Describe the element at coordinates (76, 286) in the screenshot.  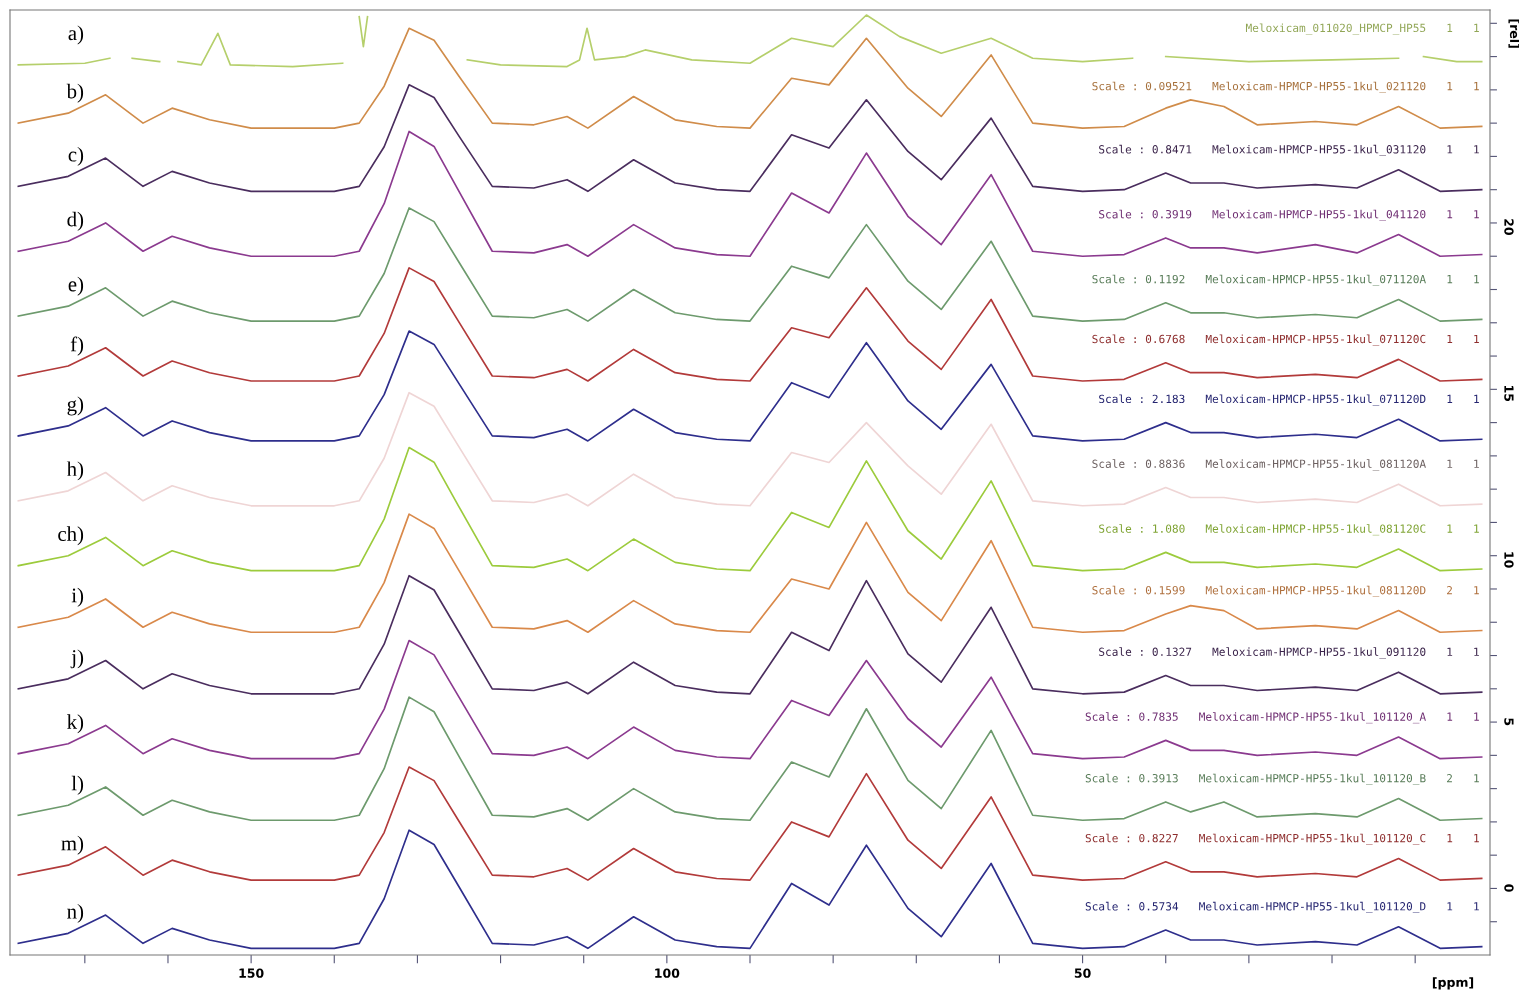
I see `series-label: e)` at that location.